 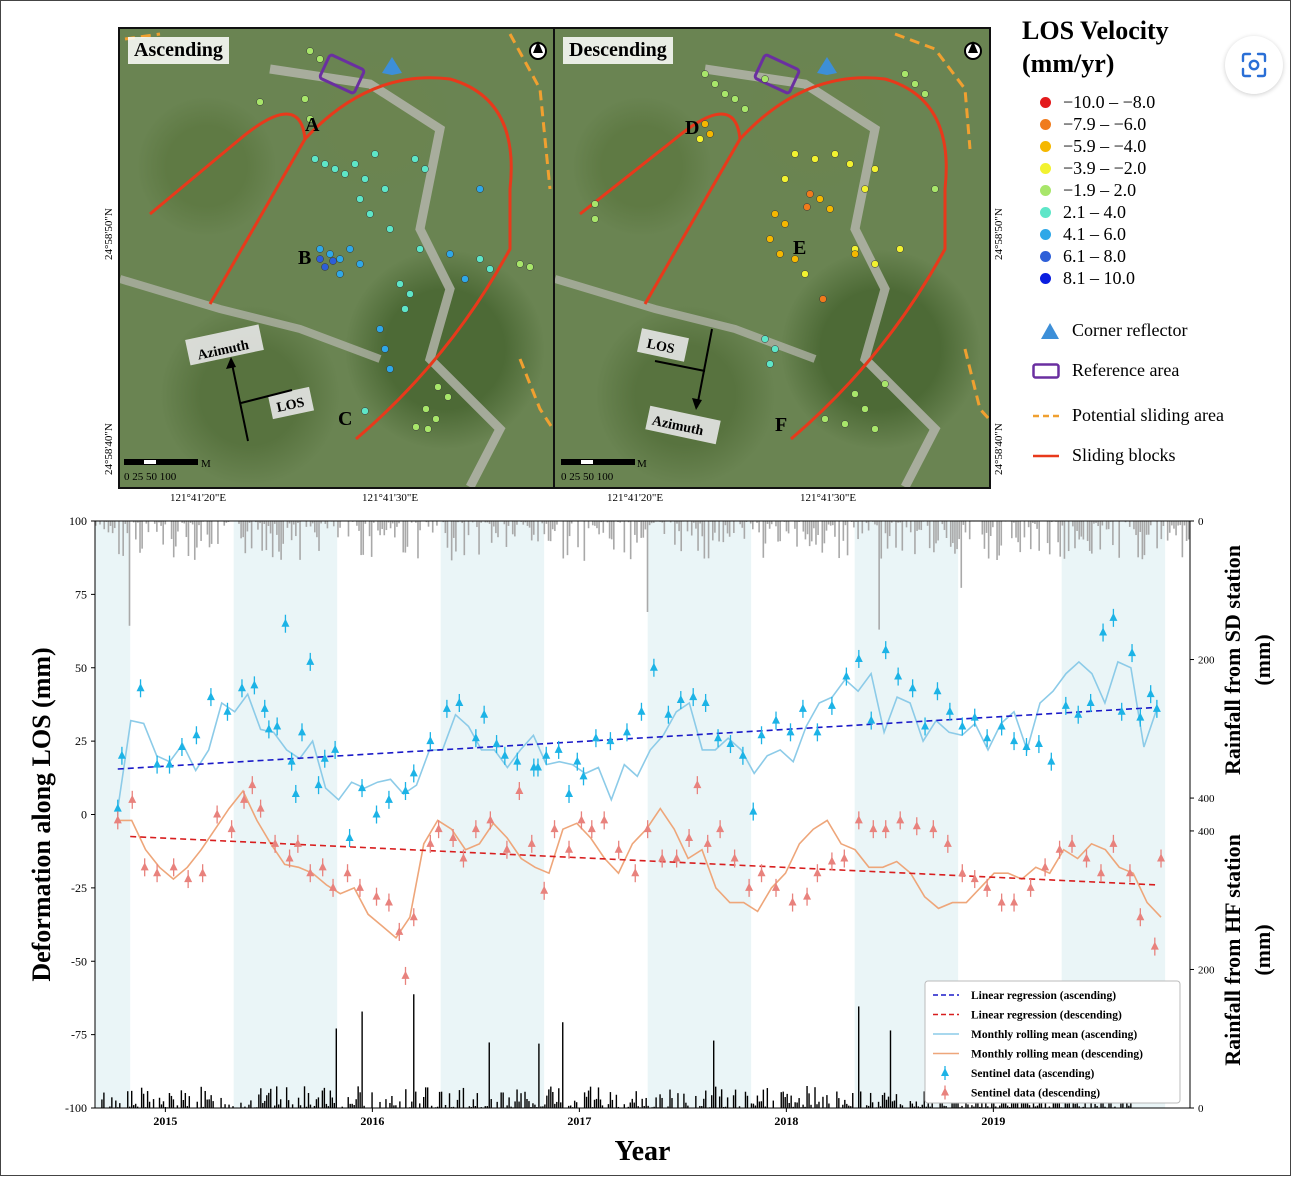 What do you see at coordinates (1254, 65) in the screenshot?
I see `scan-icon` at bounding box center [1254, 65].